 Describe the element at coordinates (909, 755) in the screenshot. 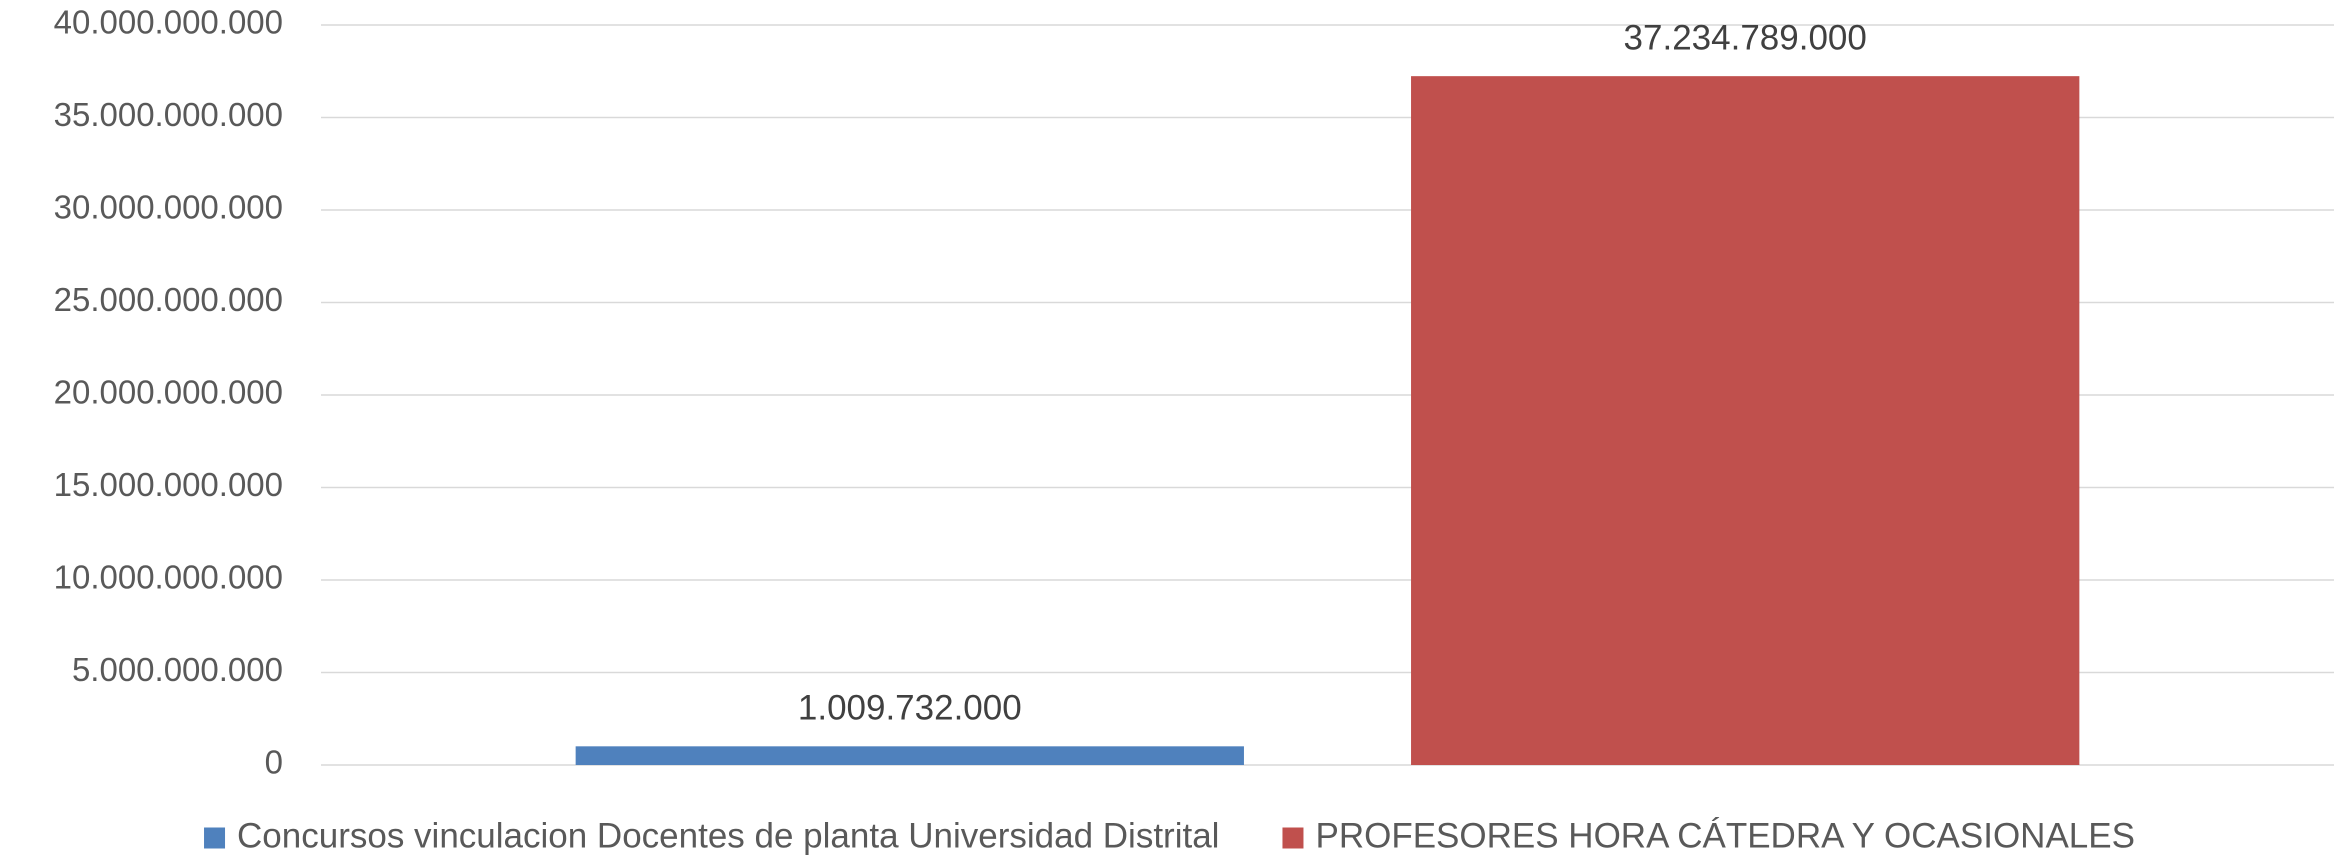

I see `bar` at that location.